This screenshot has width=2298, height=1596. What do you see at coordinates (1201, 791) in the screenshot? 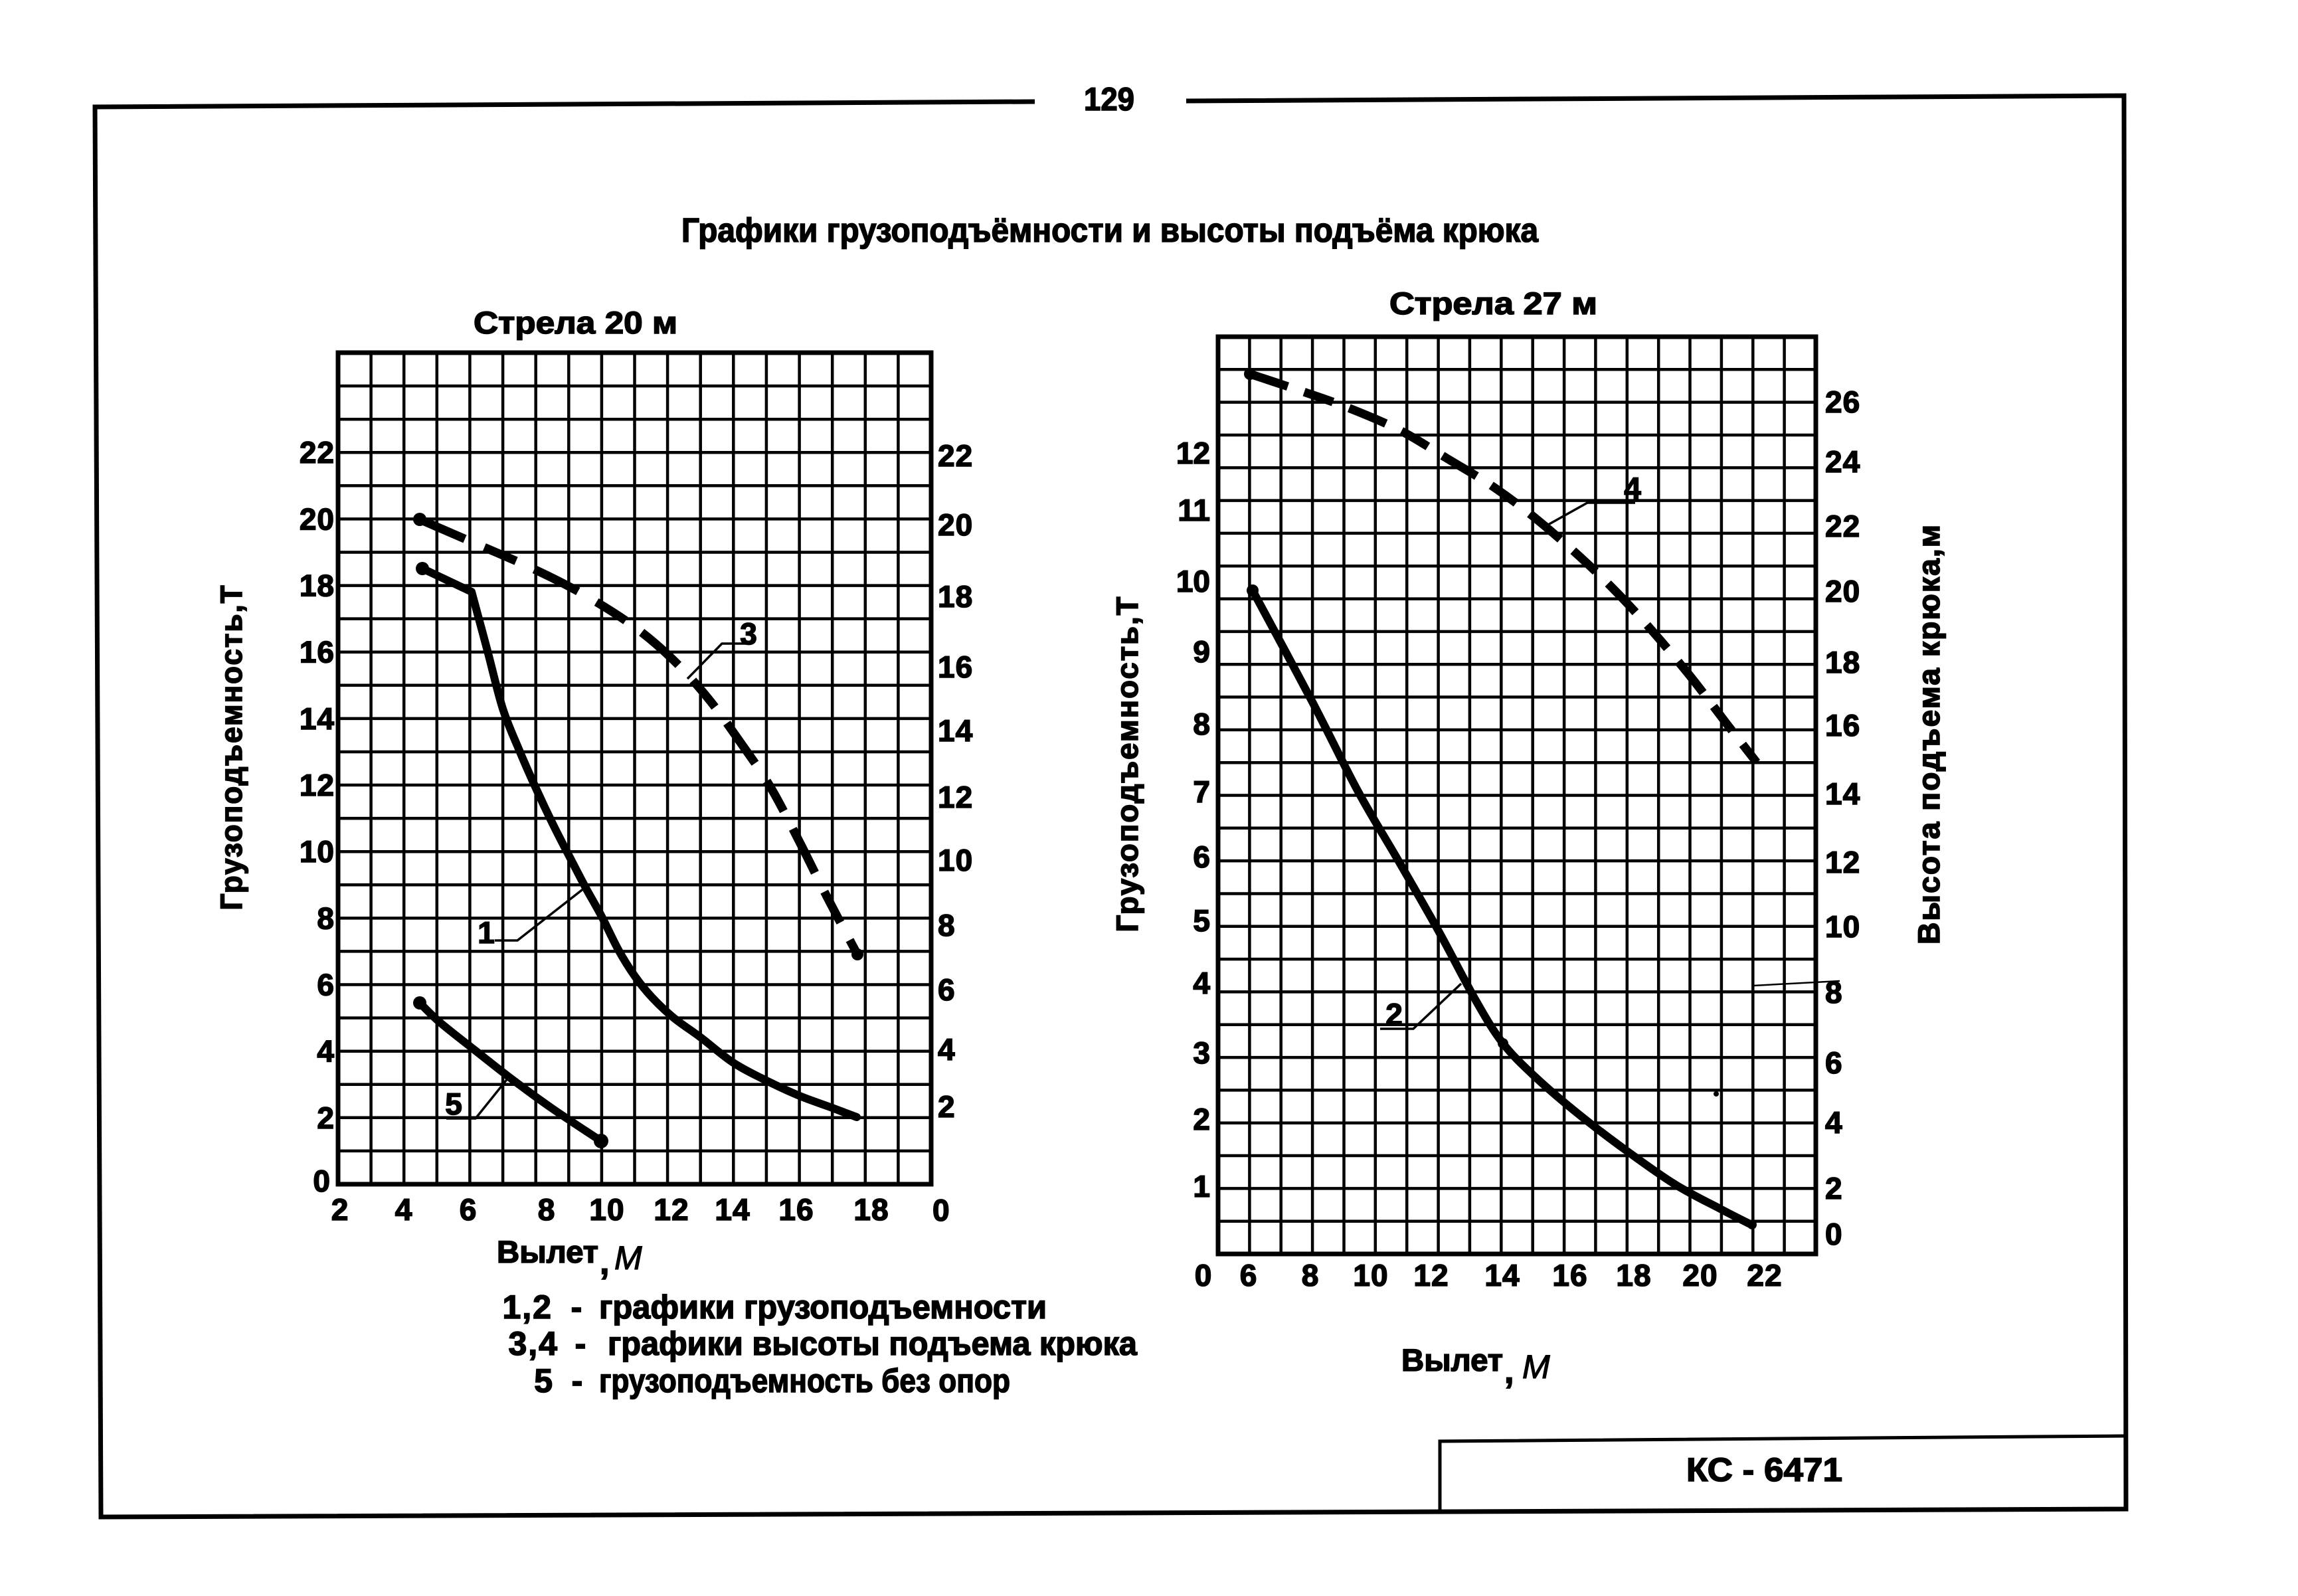
I see `svg-text: 7` at bounding box center [1201, 791].